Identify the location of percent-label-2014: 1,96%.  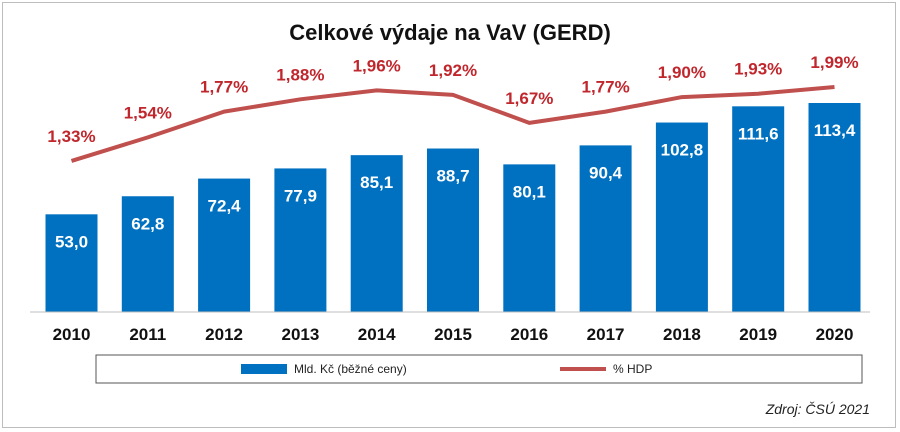
(377, 65).